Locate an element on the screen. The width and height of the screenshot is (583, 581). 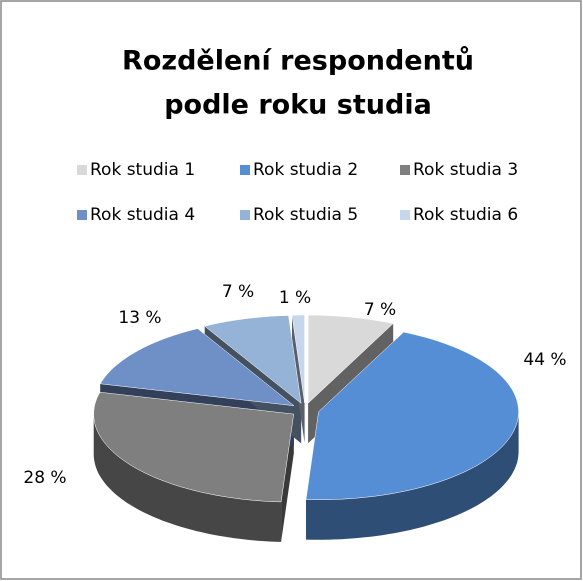
legend-label: Rok studia 2 is located at coordinates (305, 170).